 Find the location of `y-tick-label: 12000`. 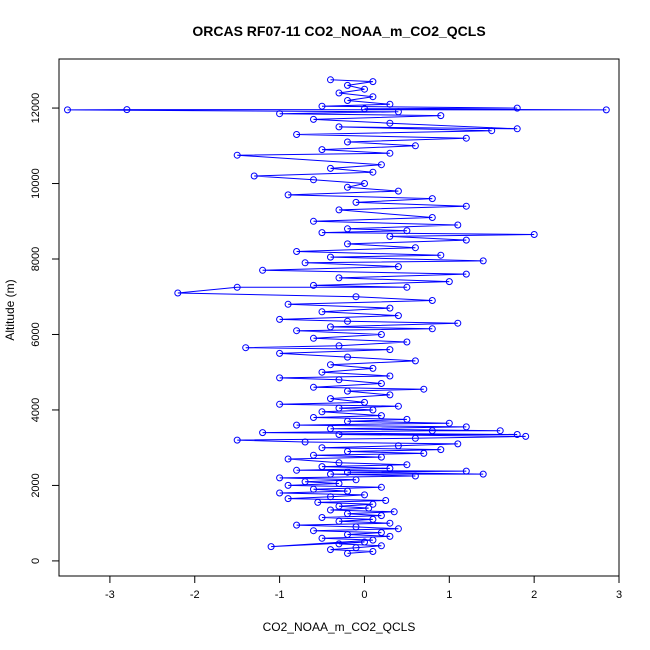

y-tick-label: 12000 is located at coordinates (36, 108).